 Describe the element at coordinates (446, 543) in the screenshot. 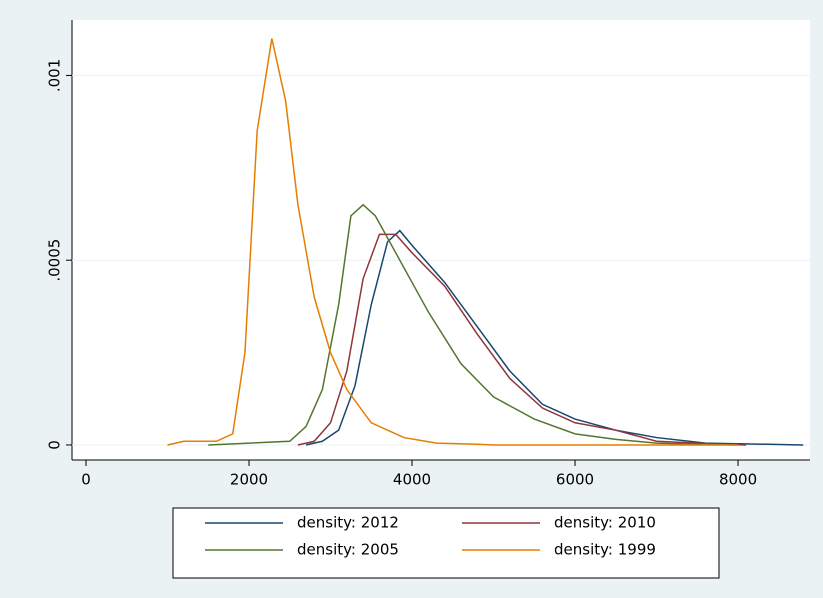

I see `legend` at that location.